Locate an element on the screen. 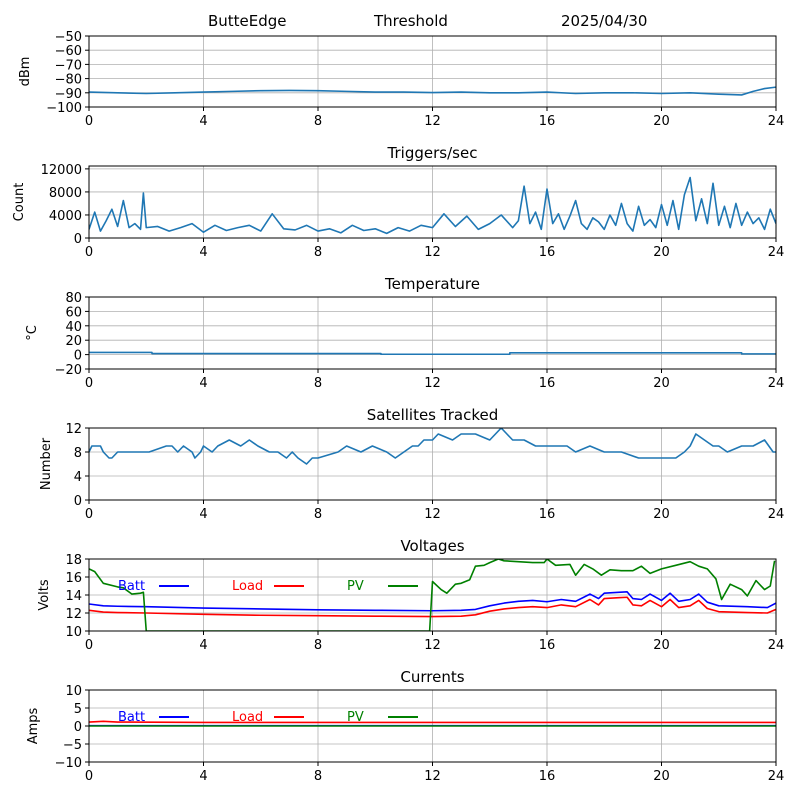 This screenshot has width=800, height=805. header-date: 2025/04/30 is located at coordinates (604, 21).